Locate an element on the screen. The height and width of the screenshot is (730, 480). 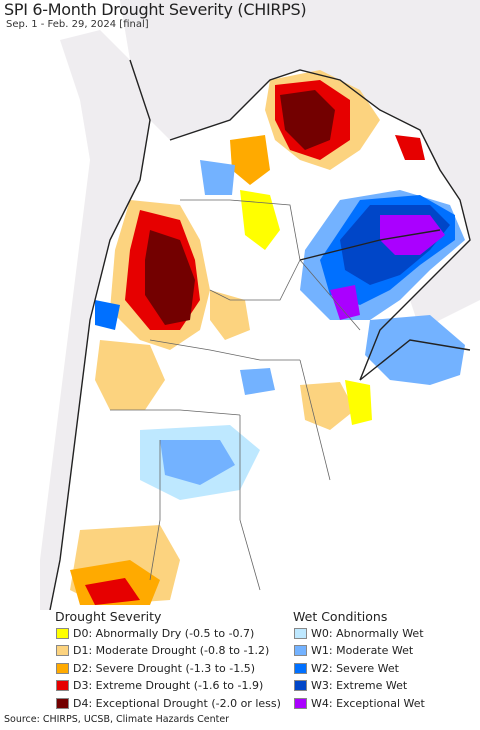
drought-legend-label: D0: Abnormally Dry (-0.5 to -0.7) is located at coordinates (164, 633).